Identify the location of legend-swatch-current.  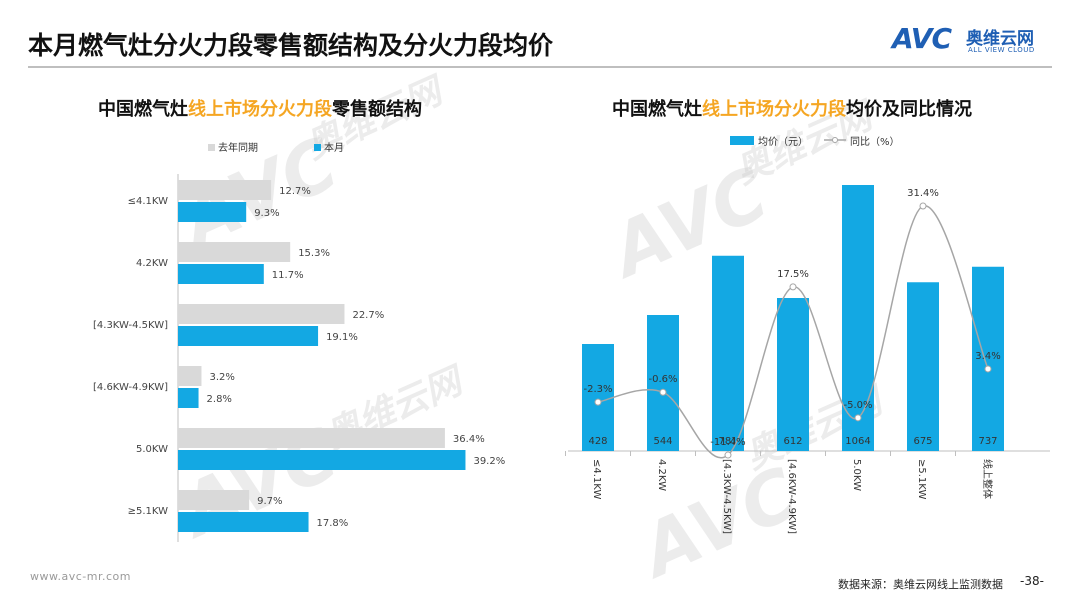
(317, 147).